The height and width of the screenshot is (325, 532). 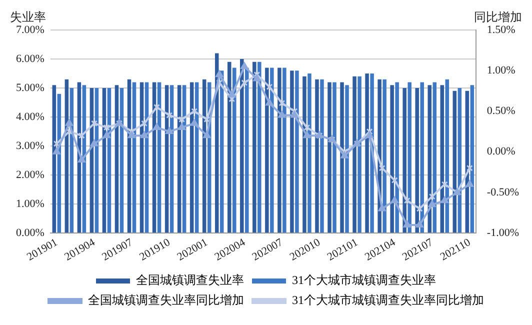 I want to click on y2-tick-label: 0.00%, so click(x=501, y=152).